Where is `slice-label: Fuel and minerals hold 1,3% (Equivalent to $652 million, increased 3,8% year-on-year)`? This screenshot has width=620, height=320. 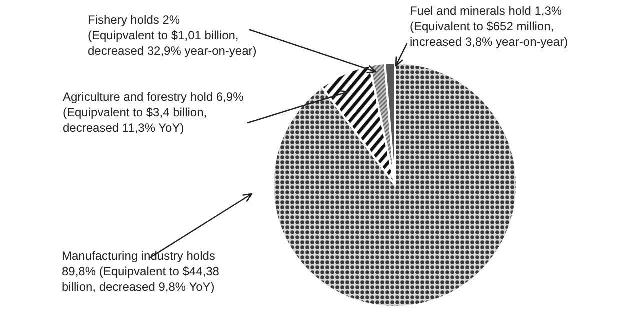 slice-label: Fuel and minerals hold 1,3% (Equivalent to $652 million, increased 3,8% year-on-year) is located at coordinates (489, 26).